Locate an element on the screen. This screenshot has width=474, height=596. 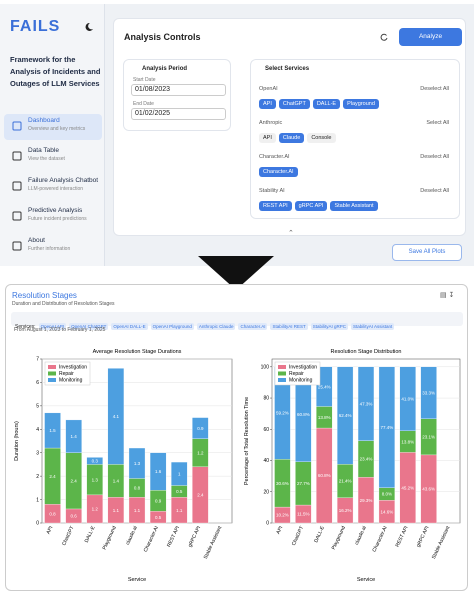
value-label: 1.1 is located at coordinates (137, 510).